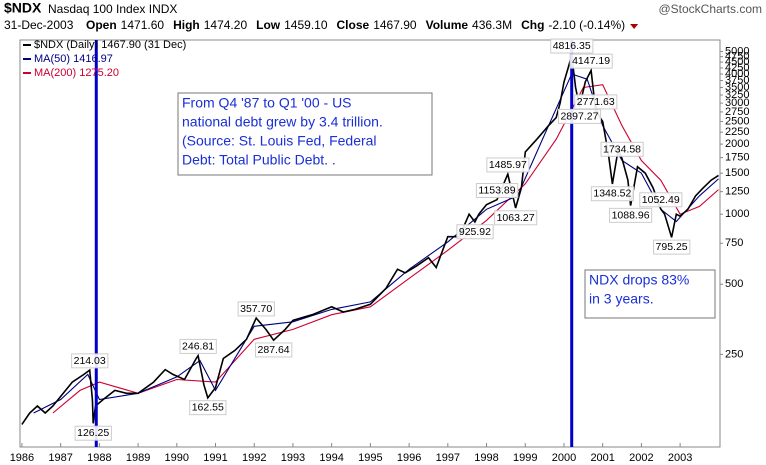 The height and width of the screenshot is (465, 766). Describe the element at coordinates (737, 158) in the screenshot. I see `y-tick-label: 1750` at that location.